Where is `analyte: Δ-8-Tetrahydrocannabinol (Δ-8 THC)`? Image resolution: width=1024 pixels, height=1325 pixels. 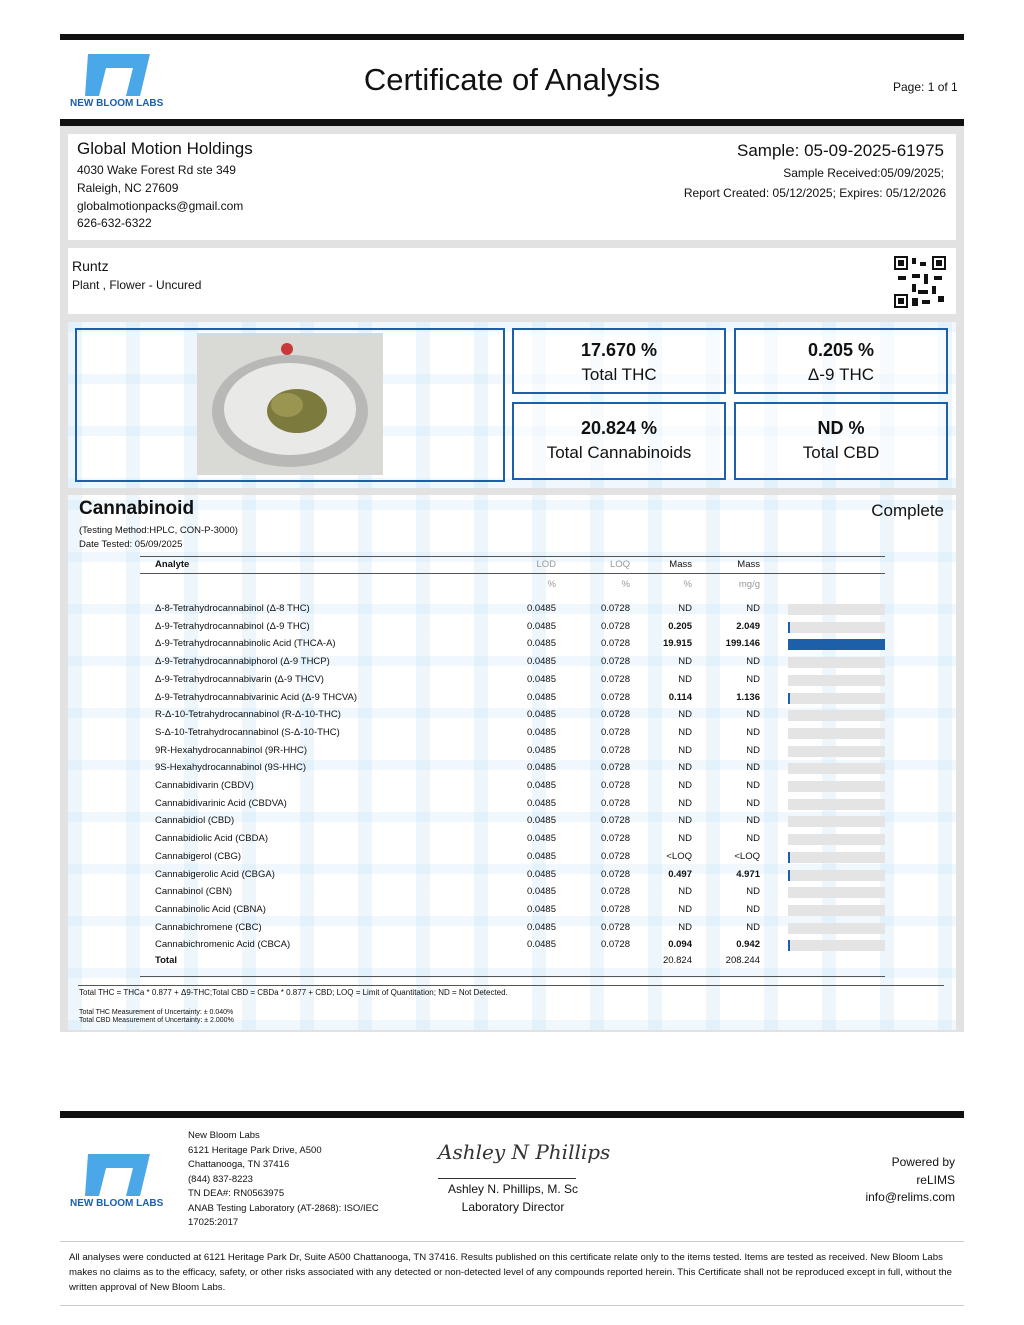
analyte: Δ-8-Tetrahydrocannabinol (Δ-8 THC) is located at coordinates (232, 608).